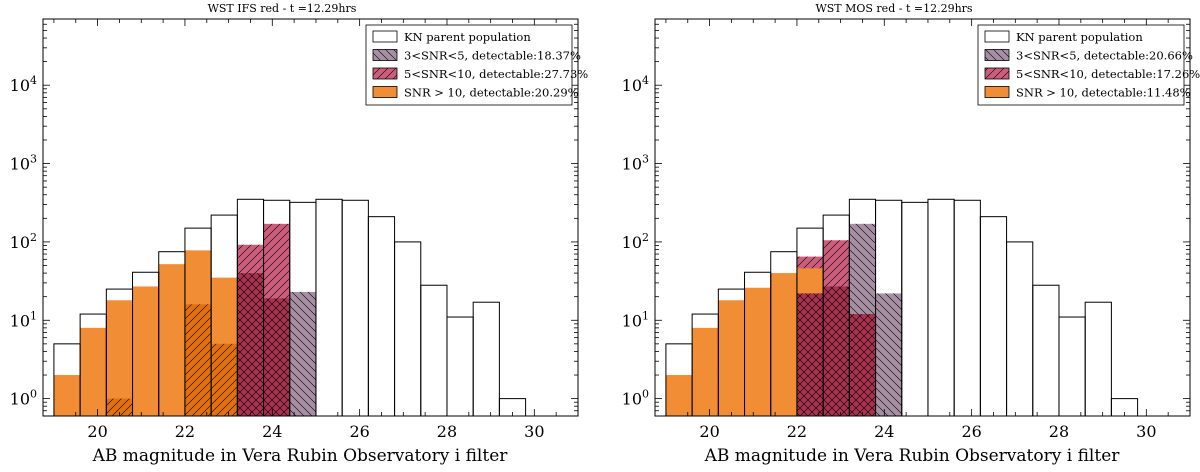  I want to click on legend-snr10-label: SNR > 10, detectable:20.29%, so click(491, 93).